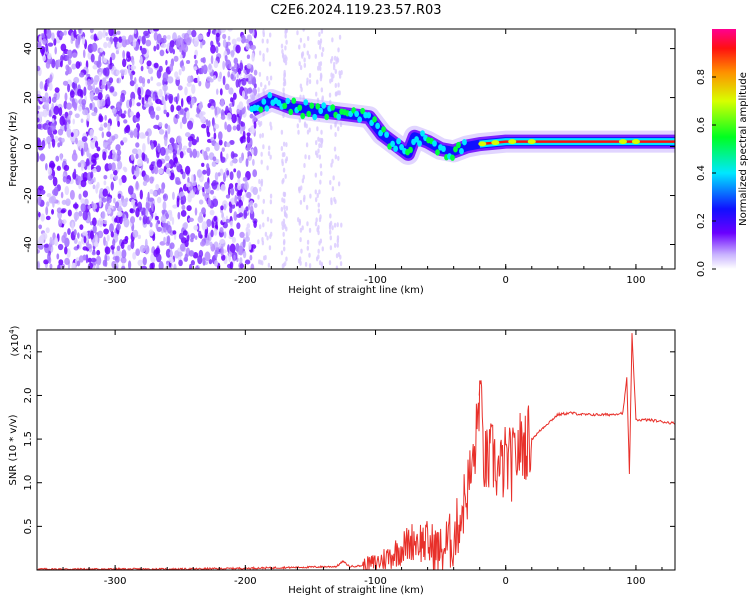 The height and width of the screenshot is (600, 750). I want to click on spectrogram-y-tick-label: 0, so click(28, 146).